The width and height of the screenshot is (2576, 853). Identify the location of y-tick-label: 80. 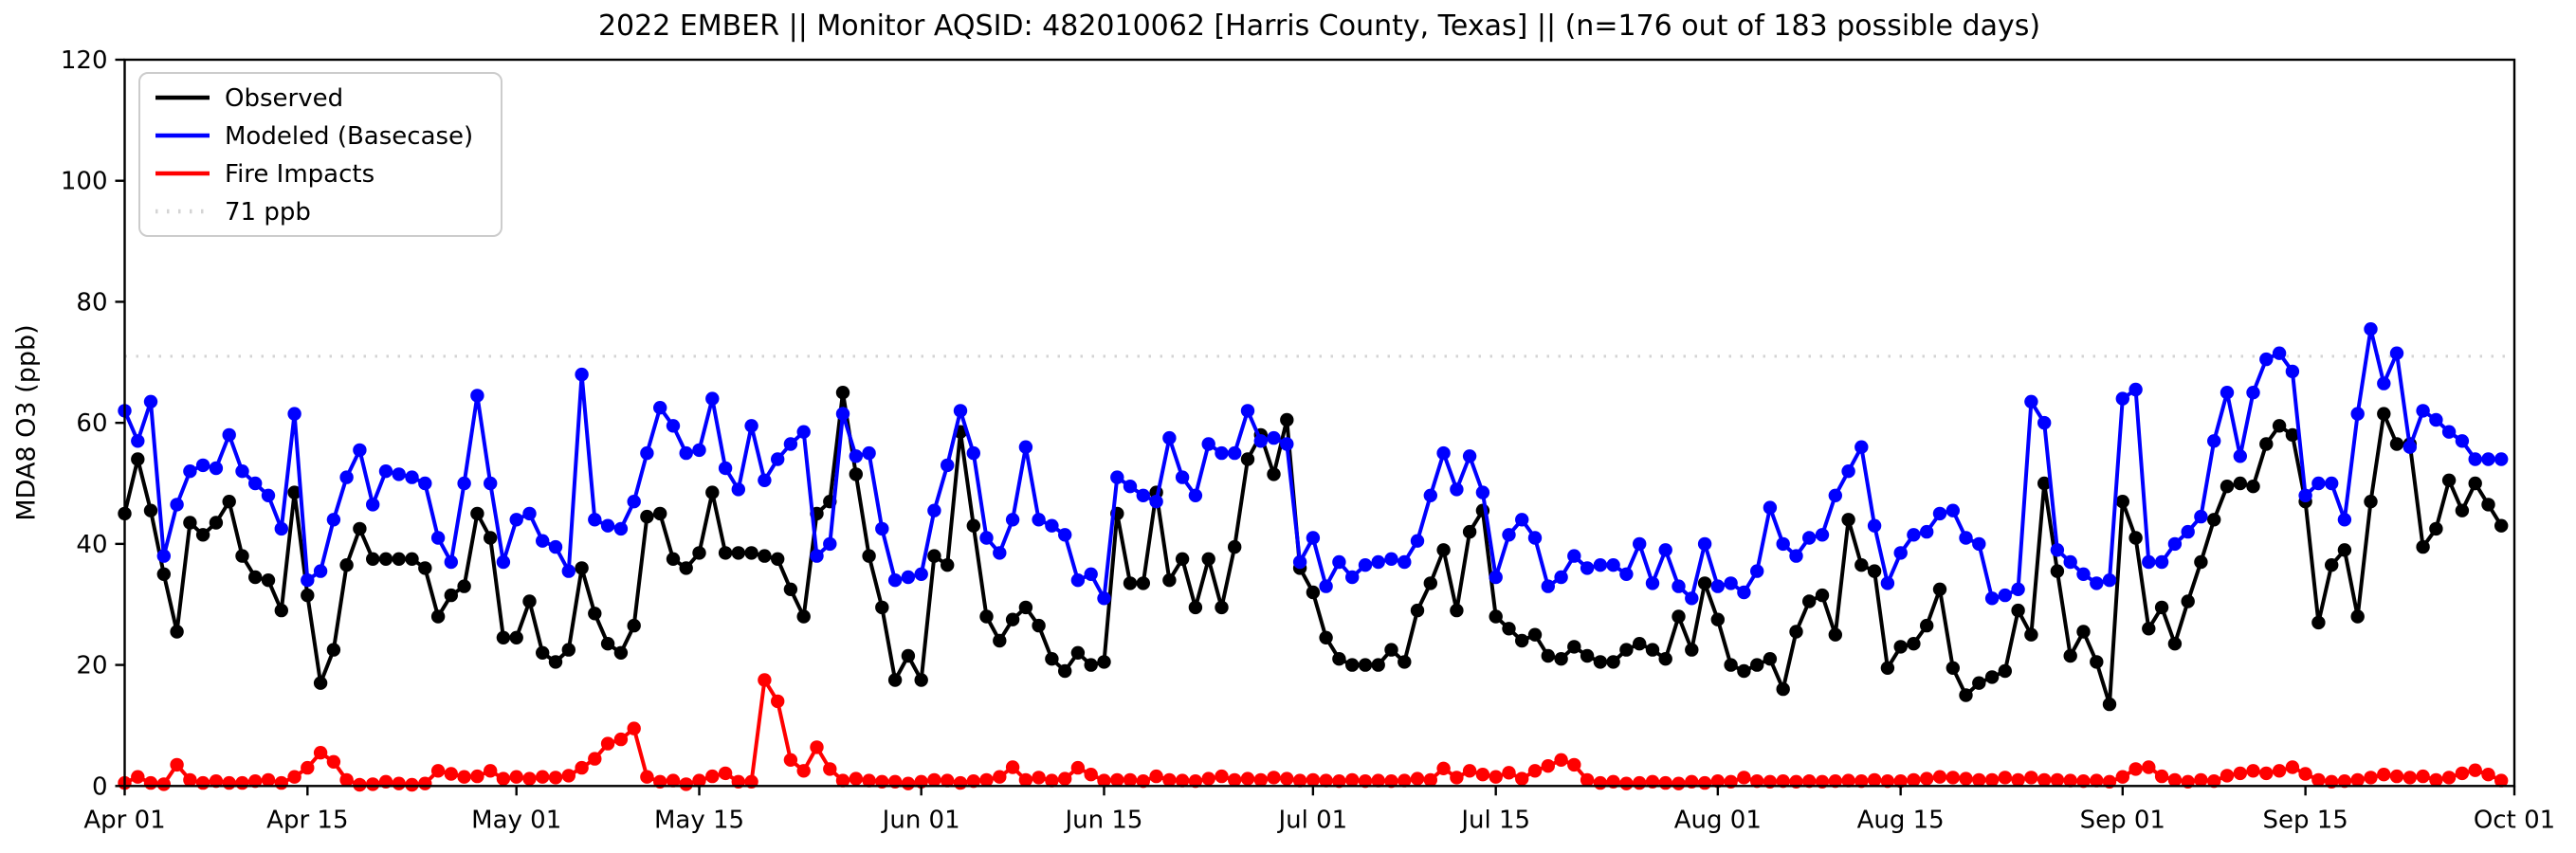
(91, 302).